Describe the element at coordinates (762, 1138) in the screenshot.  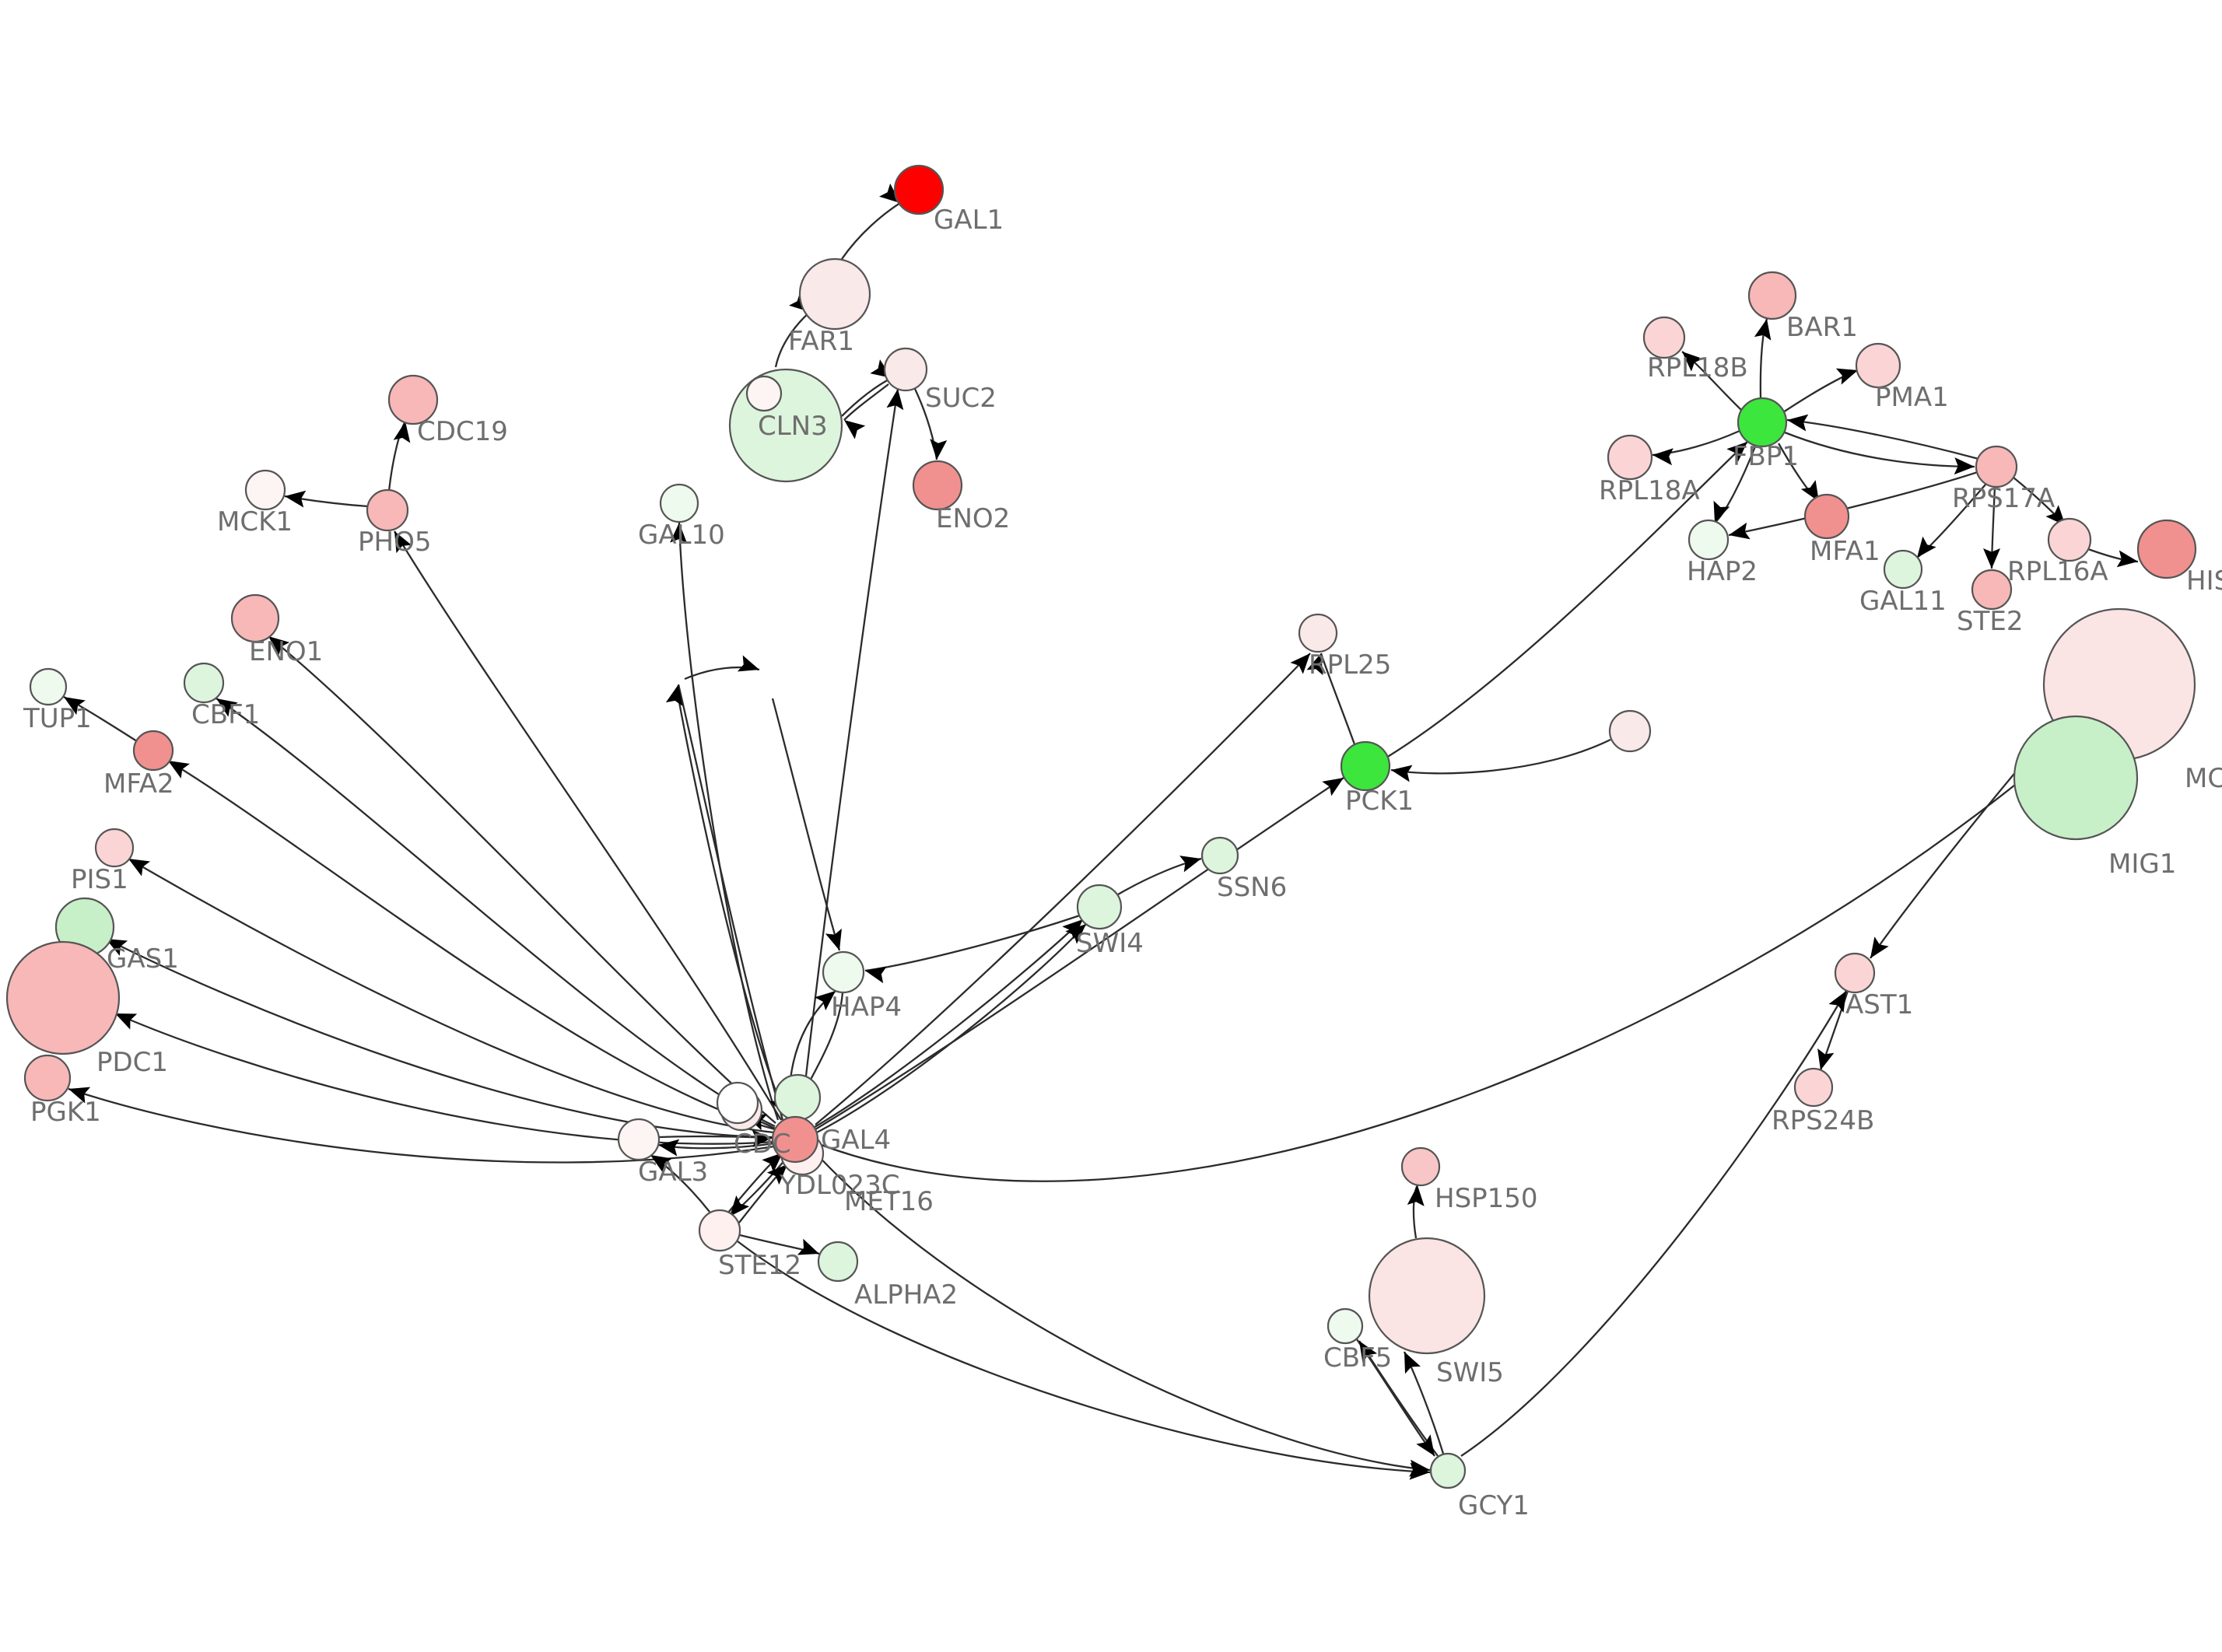
I see `arrowhead-GAL3-to-GAL4` at that location.